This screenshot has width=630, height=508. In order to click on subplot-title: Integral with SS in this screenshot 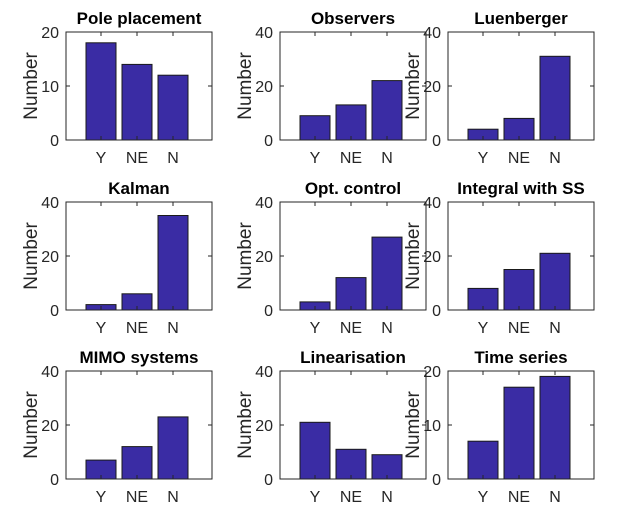, I will do `click(521, 188)`.